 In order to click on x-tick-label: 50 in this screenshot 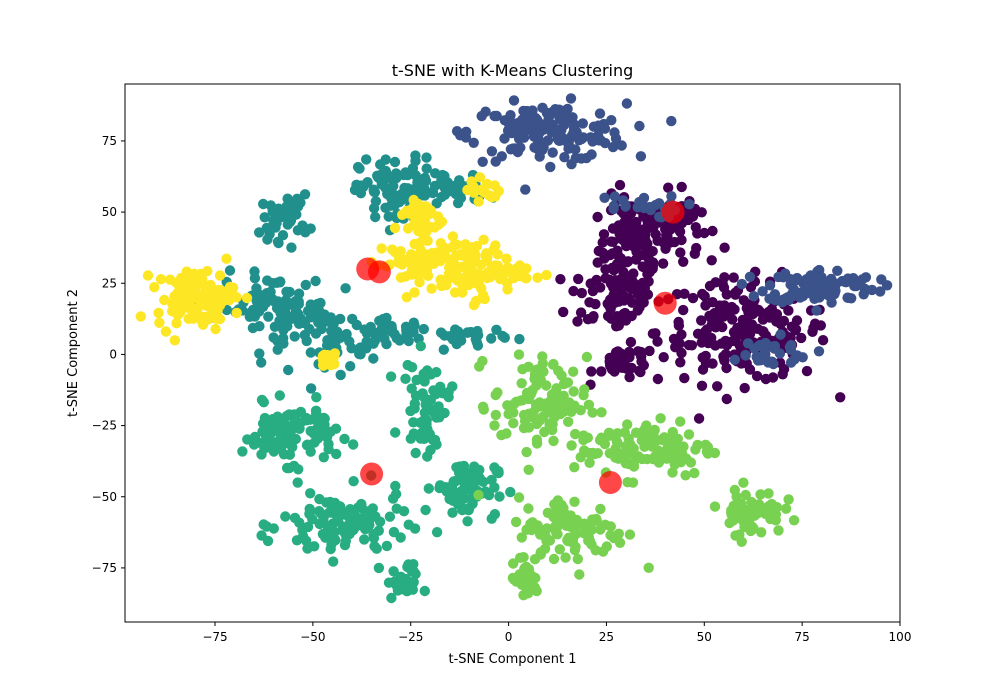, I will do `click(704, 637)`.